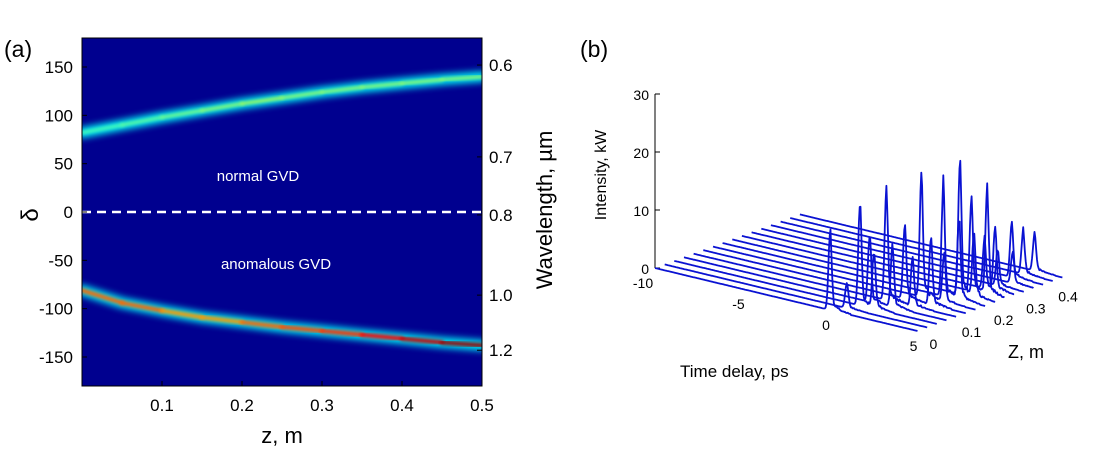 This screenshot has width=1110, height=450. I want to click on y2-tick-label: 1.2, so click(501, 350).